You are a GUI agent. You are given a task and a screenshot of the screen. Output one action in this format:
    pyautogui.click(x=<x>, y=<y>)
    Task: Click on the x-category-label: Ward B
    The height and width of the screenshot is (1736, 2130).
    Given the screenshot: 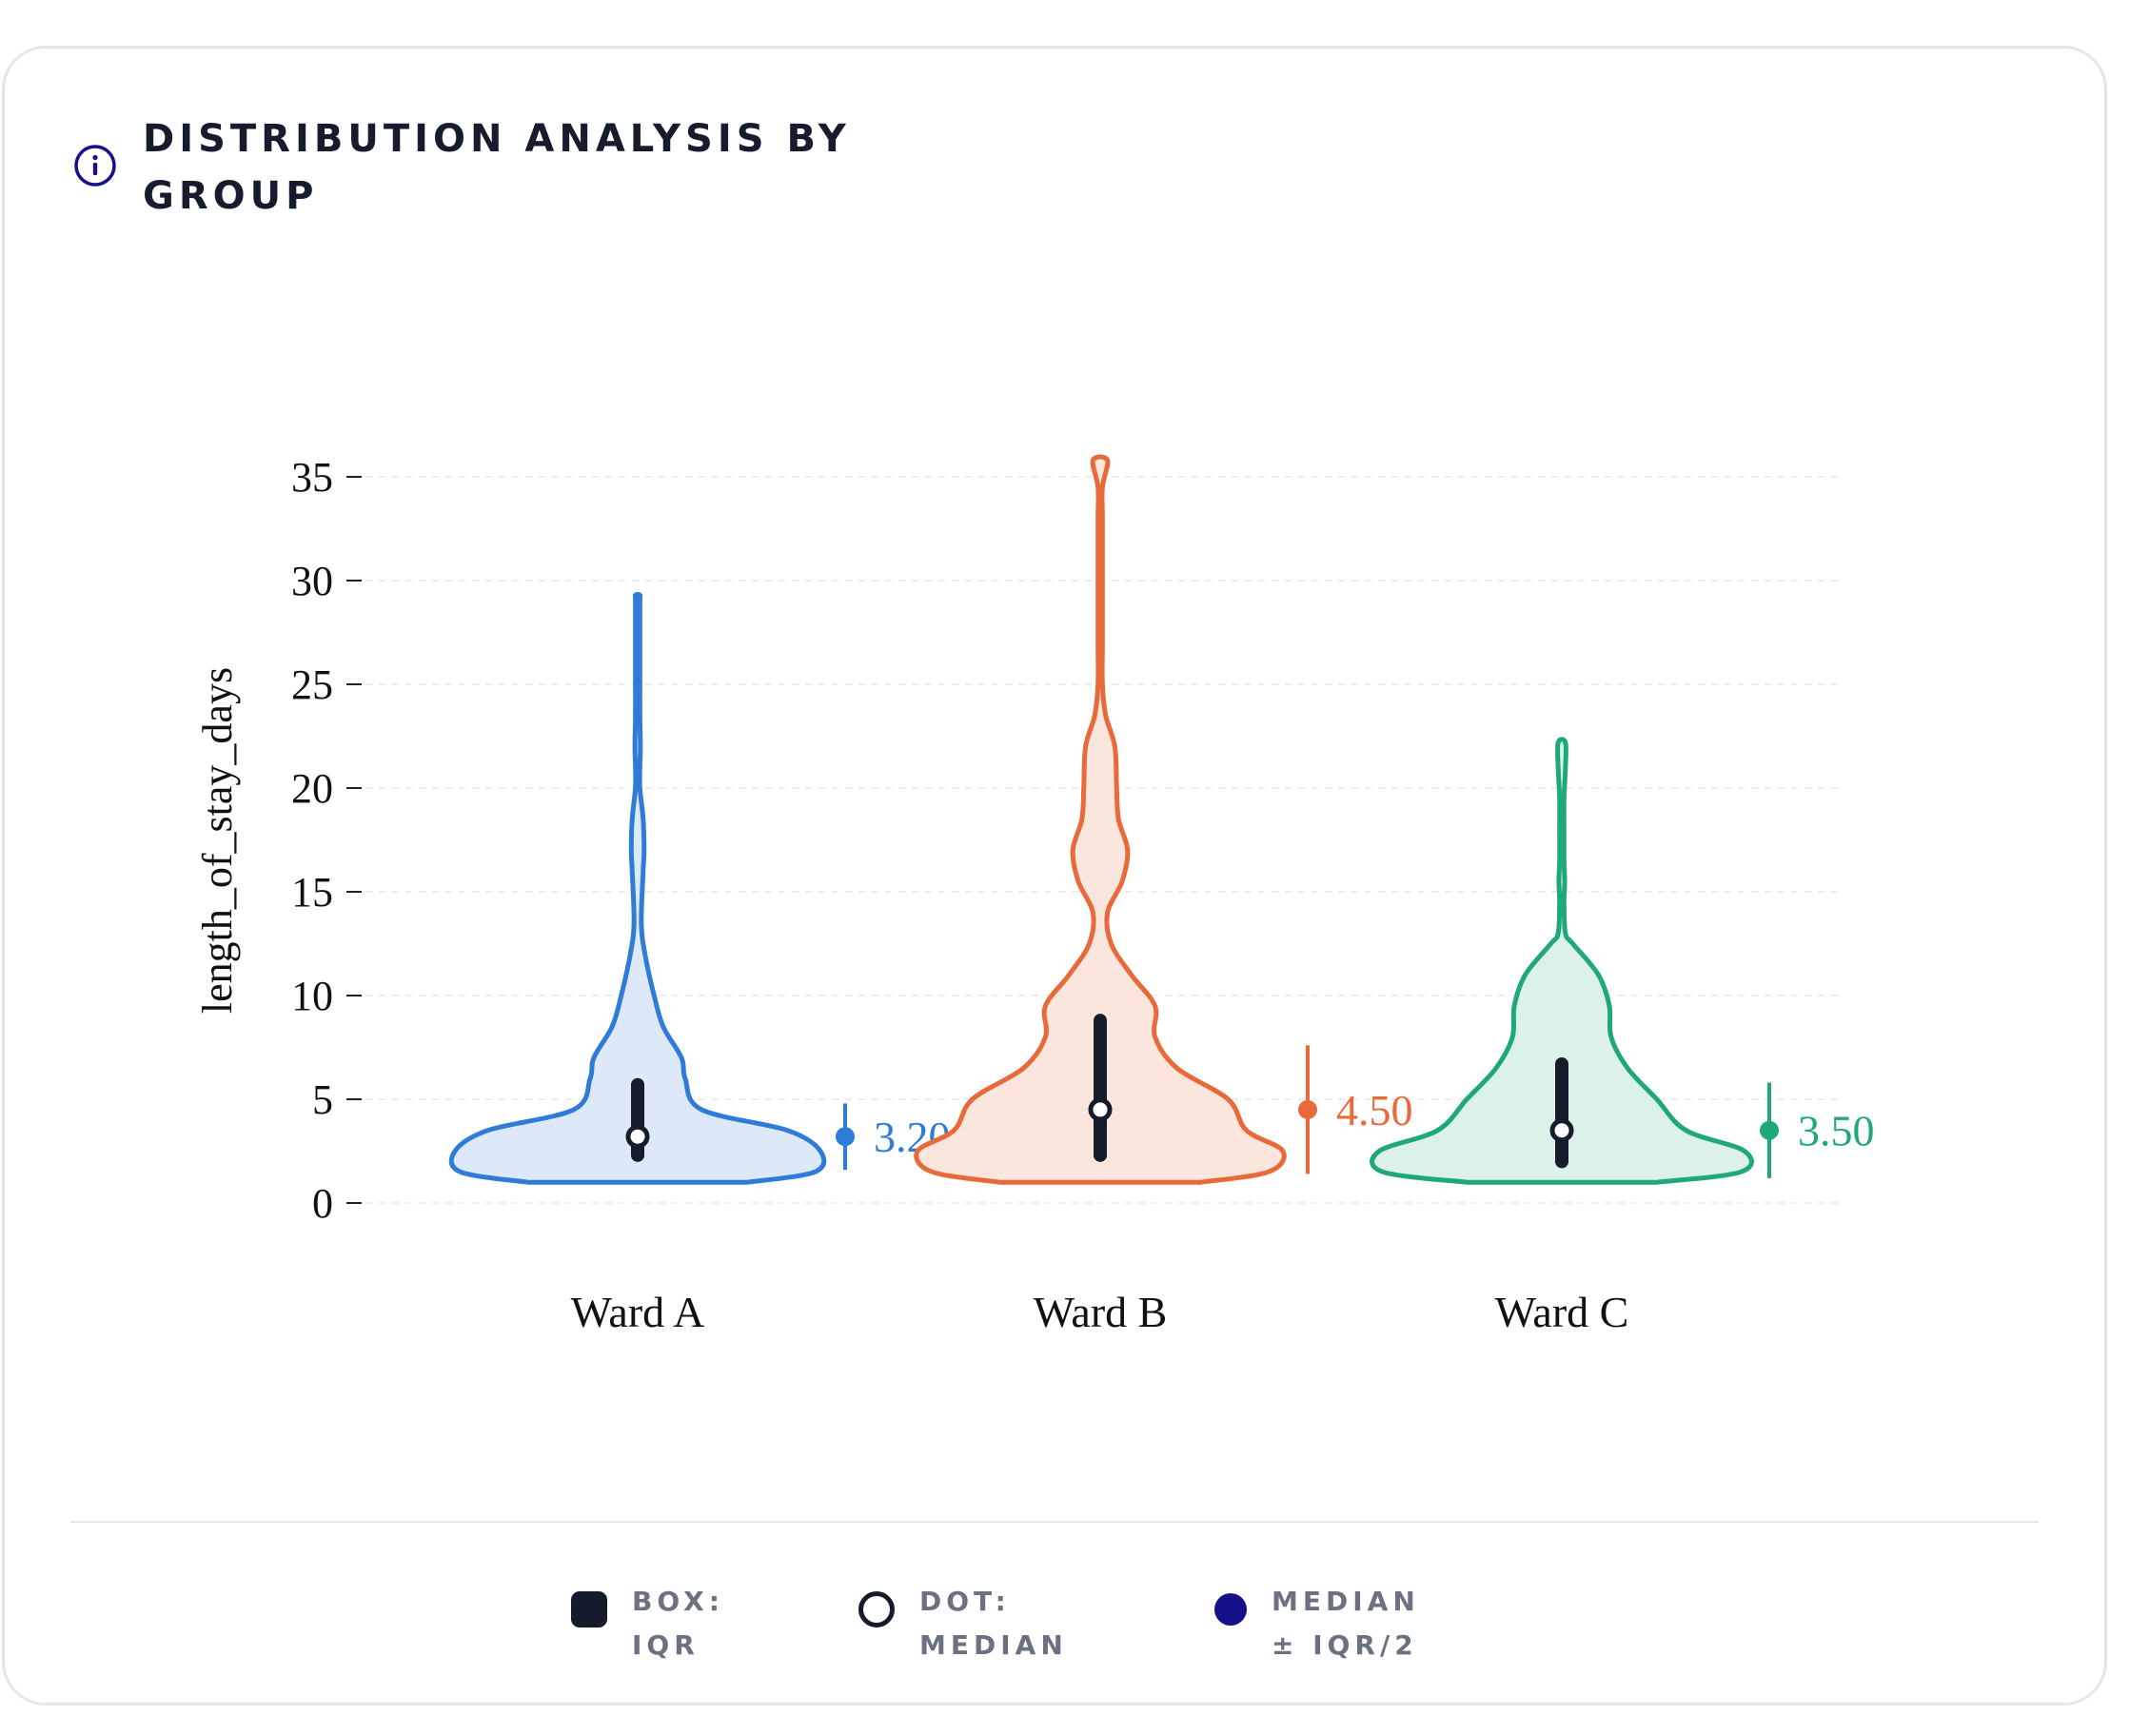 What is the action you would take?
    pyautogui.click(x=1101, y=1312)
    